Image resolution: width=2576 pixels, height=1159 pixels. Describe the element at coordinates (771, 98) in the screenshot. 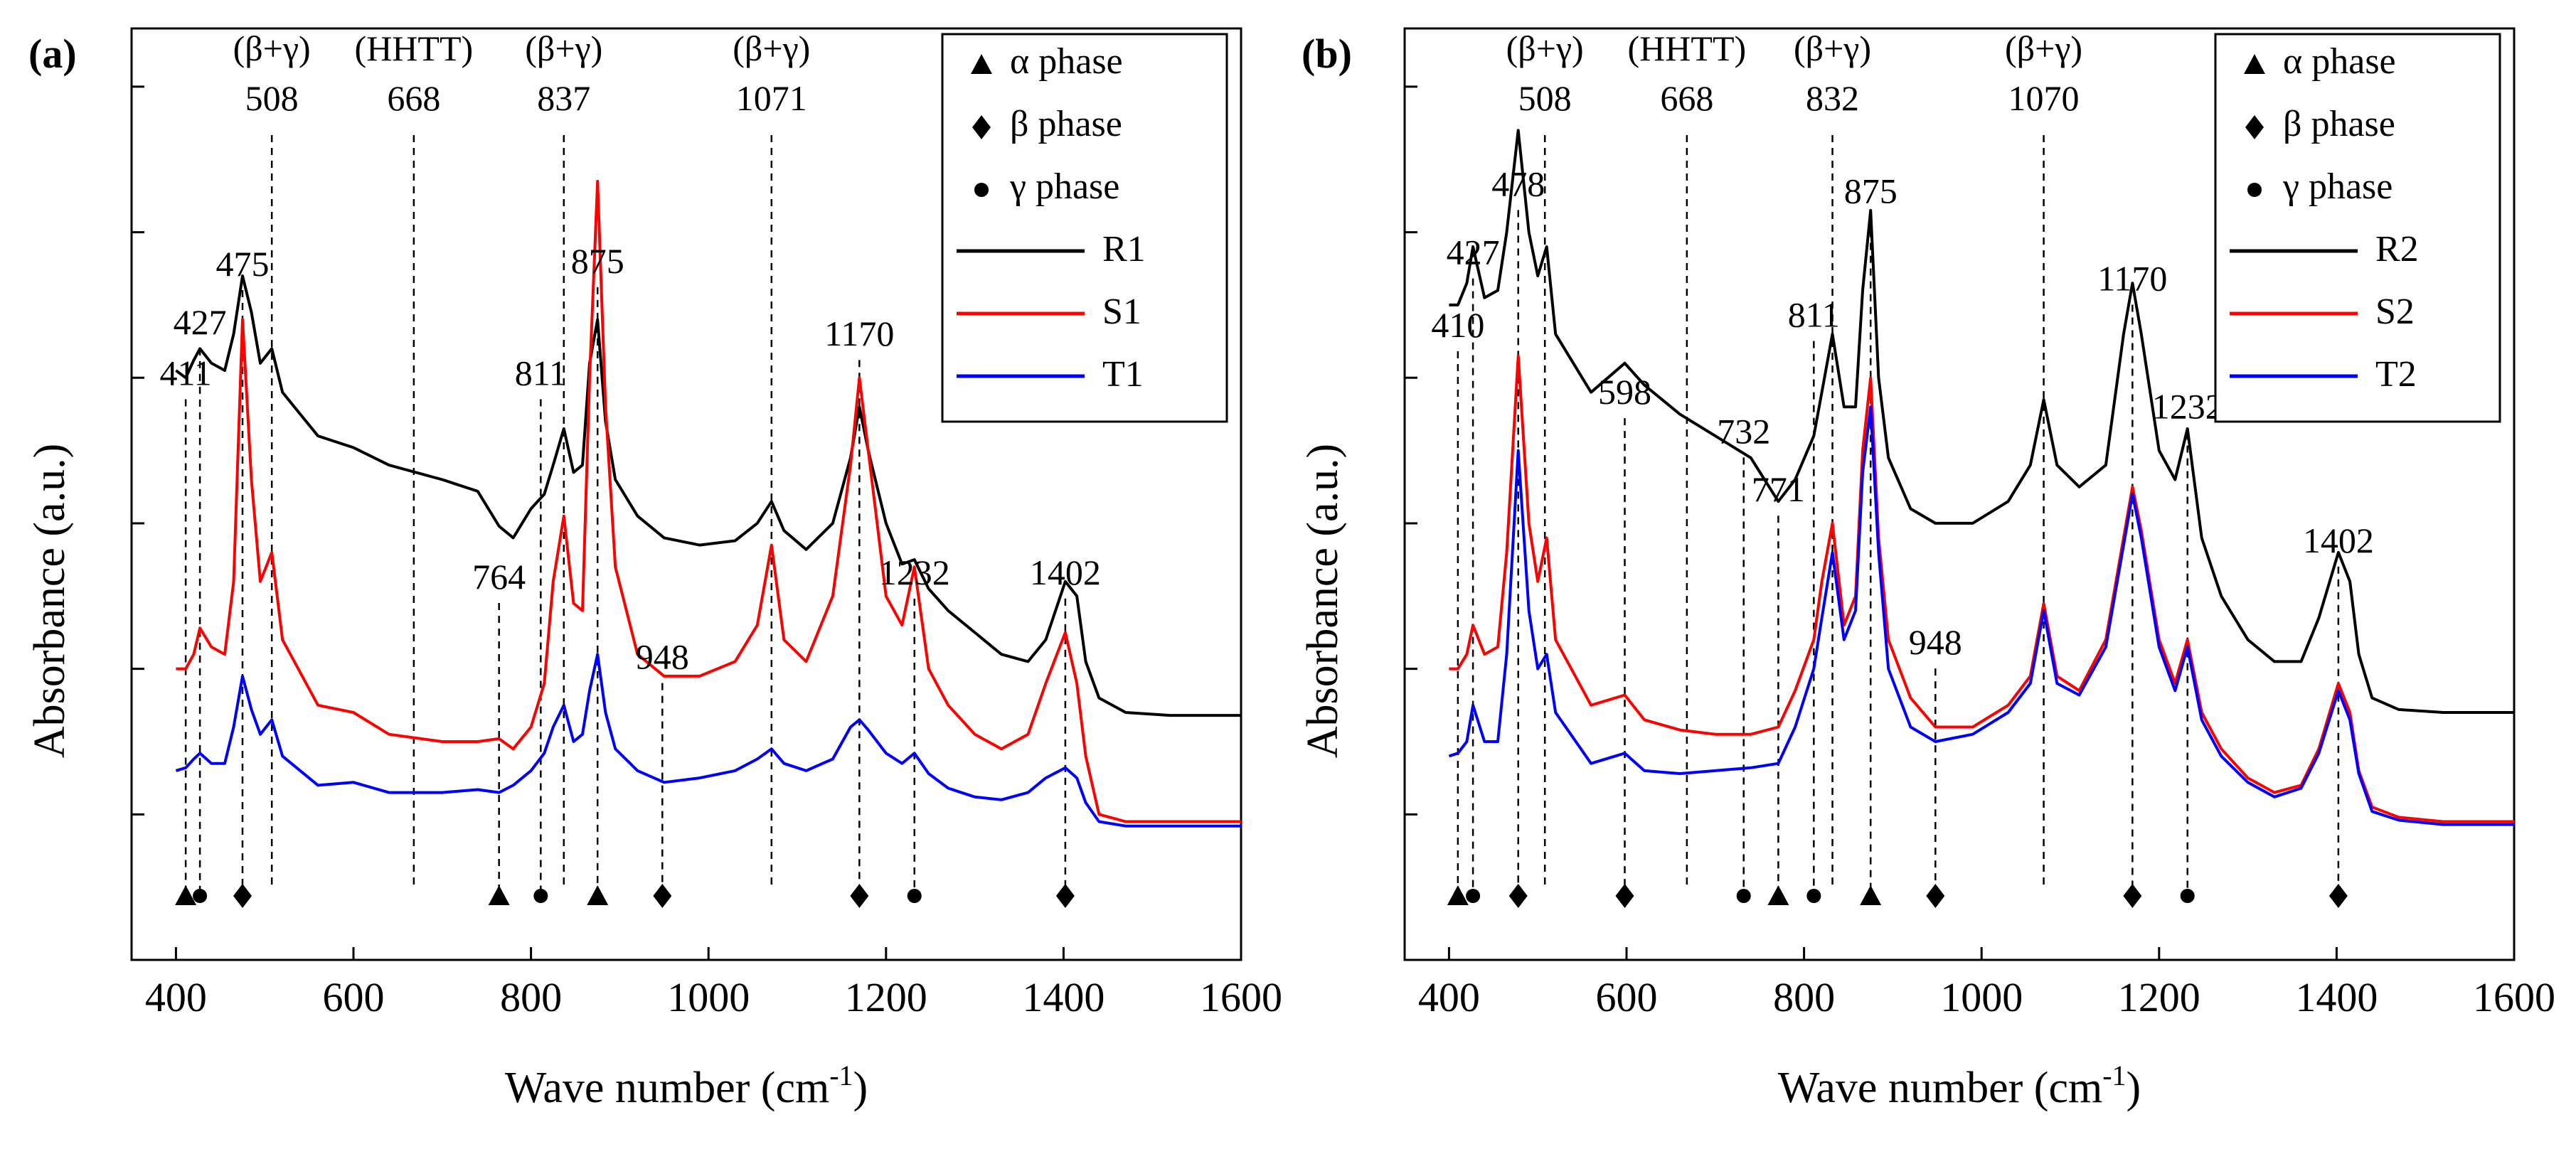

I see `annotation-wavenumber-label: 1071` at that location.